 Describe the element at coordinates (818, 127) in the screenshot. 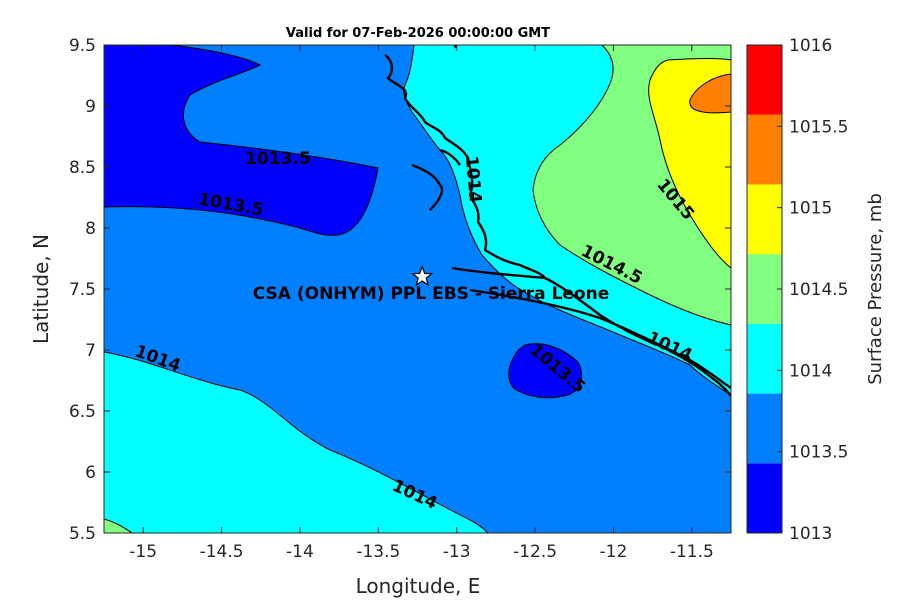

I see `colorbar-tick-label: 1015.5` at that location.